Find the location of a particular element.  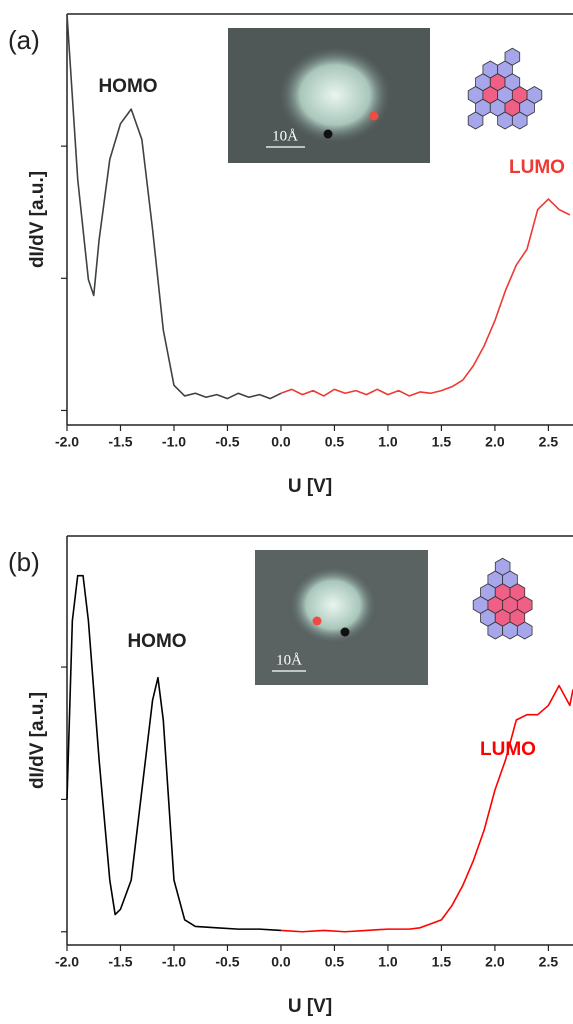

inset-a is located at coordinates (329, 95).